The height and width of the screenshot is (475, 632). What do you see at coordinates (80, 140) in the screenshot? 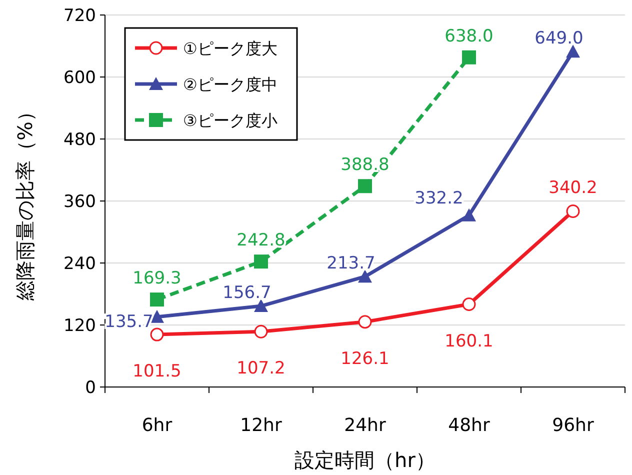
I see `y-tick-label: 480` at bounding box center [80, 140].